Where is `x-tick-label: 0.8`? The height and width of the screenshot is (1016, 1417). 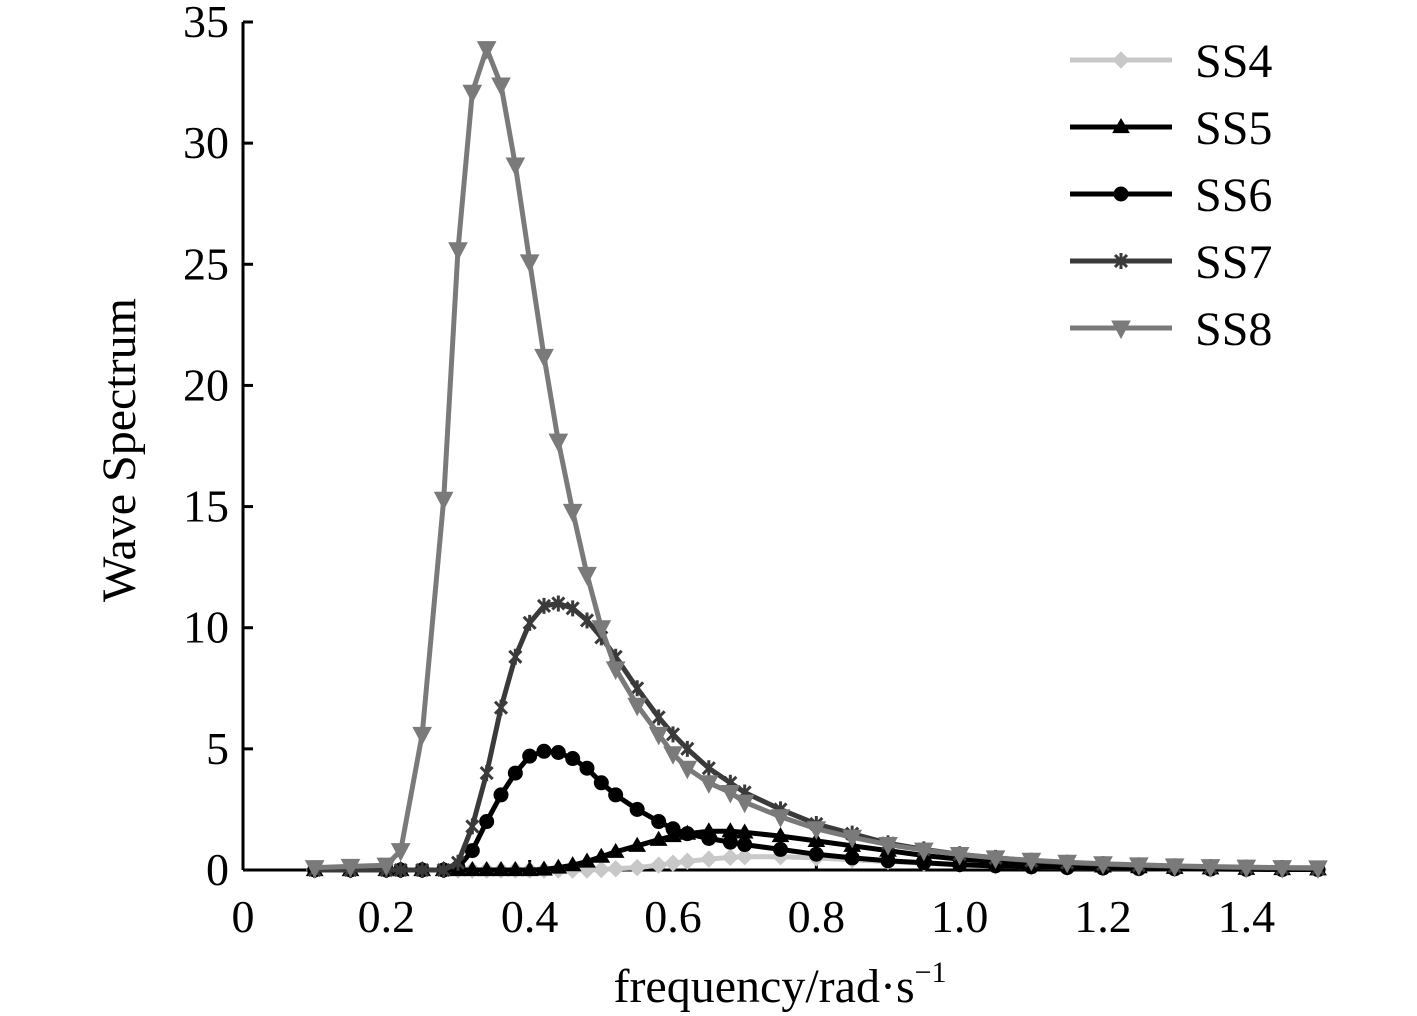 x-tick-label: 0.8 is located at coordinates (817, 916).